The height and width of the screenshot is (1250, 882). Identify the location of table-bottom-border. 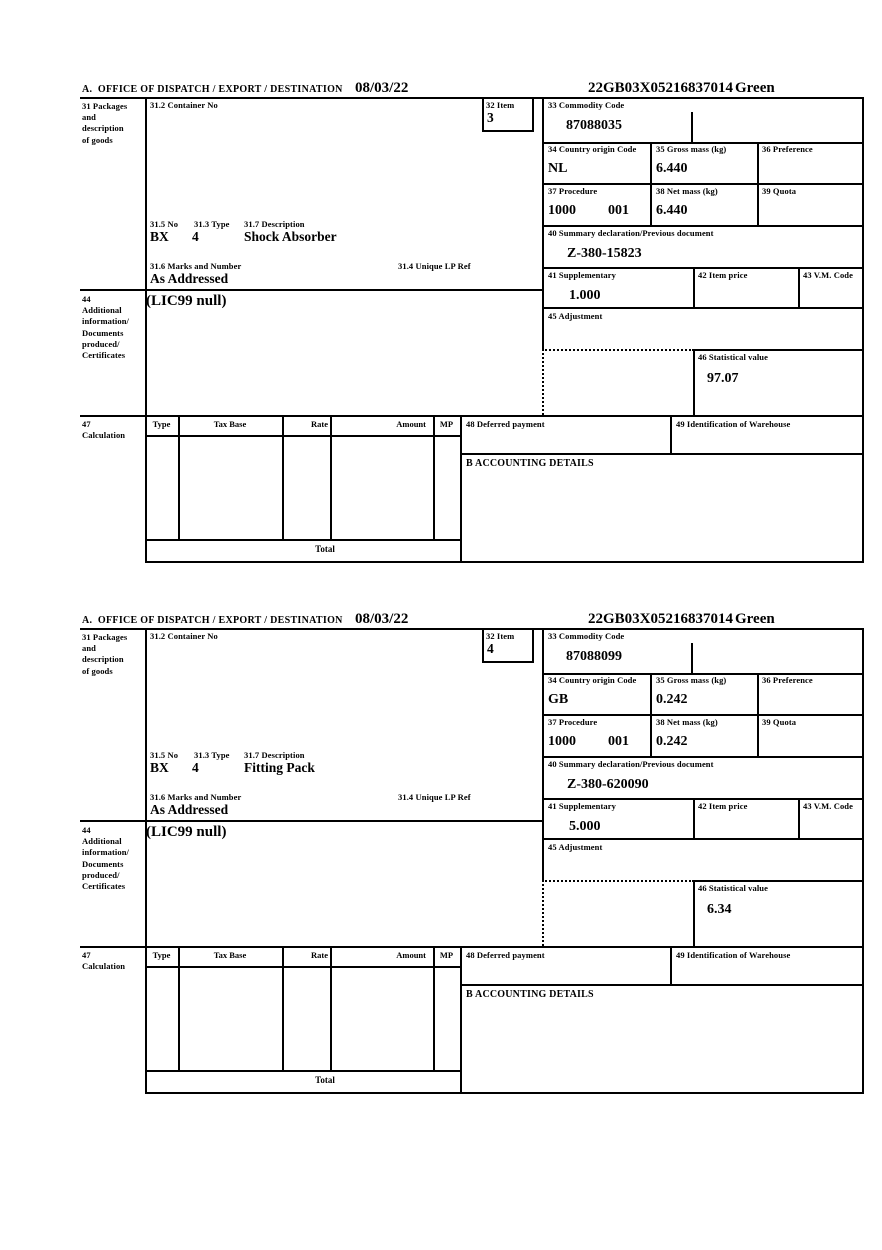
(303, 1071).